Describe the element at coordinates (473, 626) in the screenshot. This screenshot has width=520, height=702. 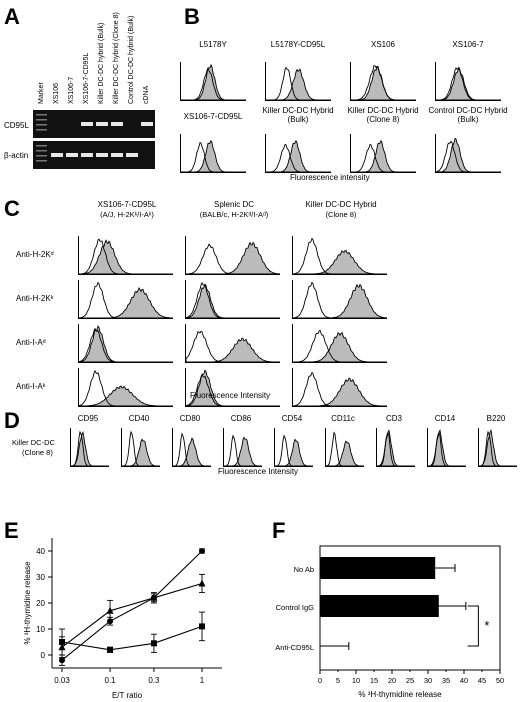
I see `significance-bracket` at that location.